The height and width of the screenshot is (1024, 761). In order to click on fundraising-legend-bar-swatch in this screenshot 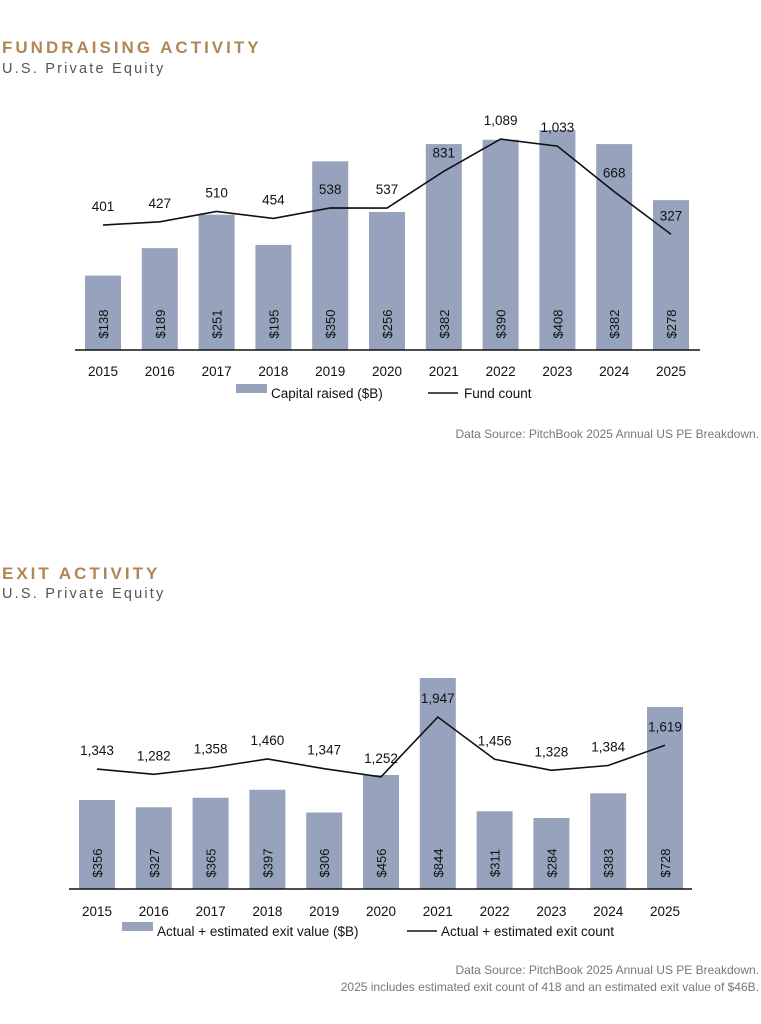, I will do `click(251, 388)`.